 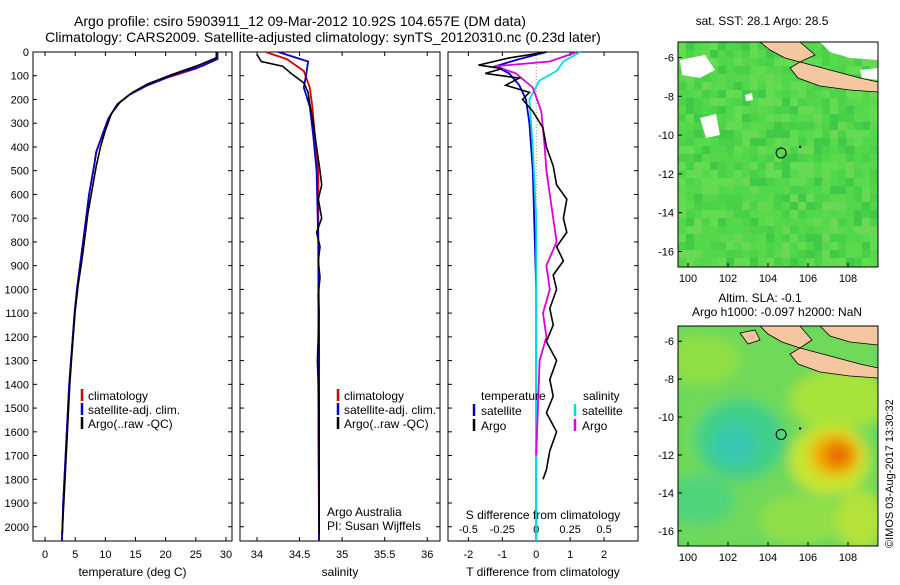 I want to click on y-tick-label: 1700, so click(x=17, y=457).